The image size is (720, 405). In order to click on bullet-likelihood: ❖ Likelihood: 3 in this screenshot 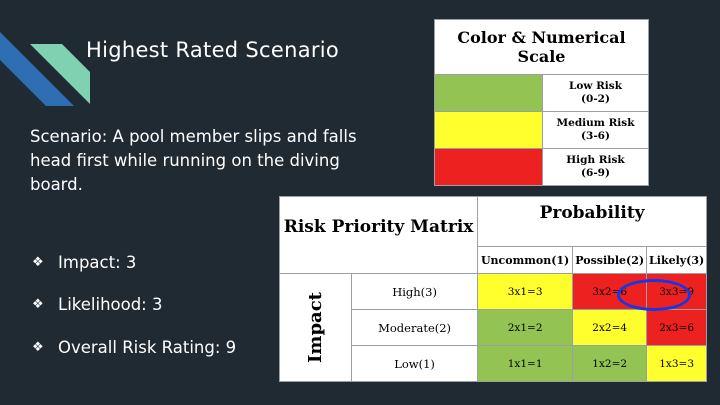, I will do `click(97, 304)`.